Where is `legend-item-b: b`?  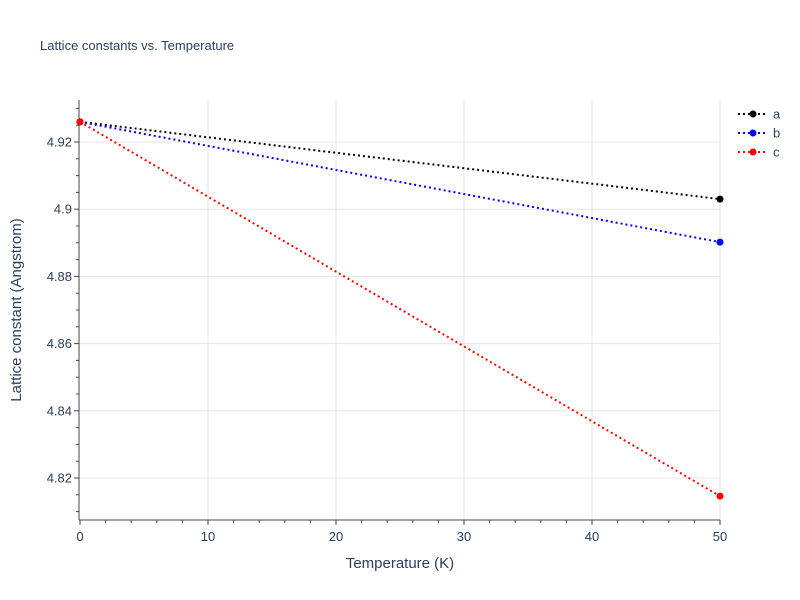 legend-item-b: b is located at coordinates (759, 133).